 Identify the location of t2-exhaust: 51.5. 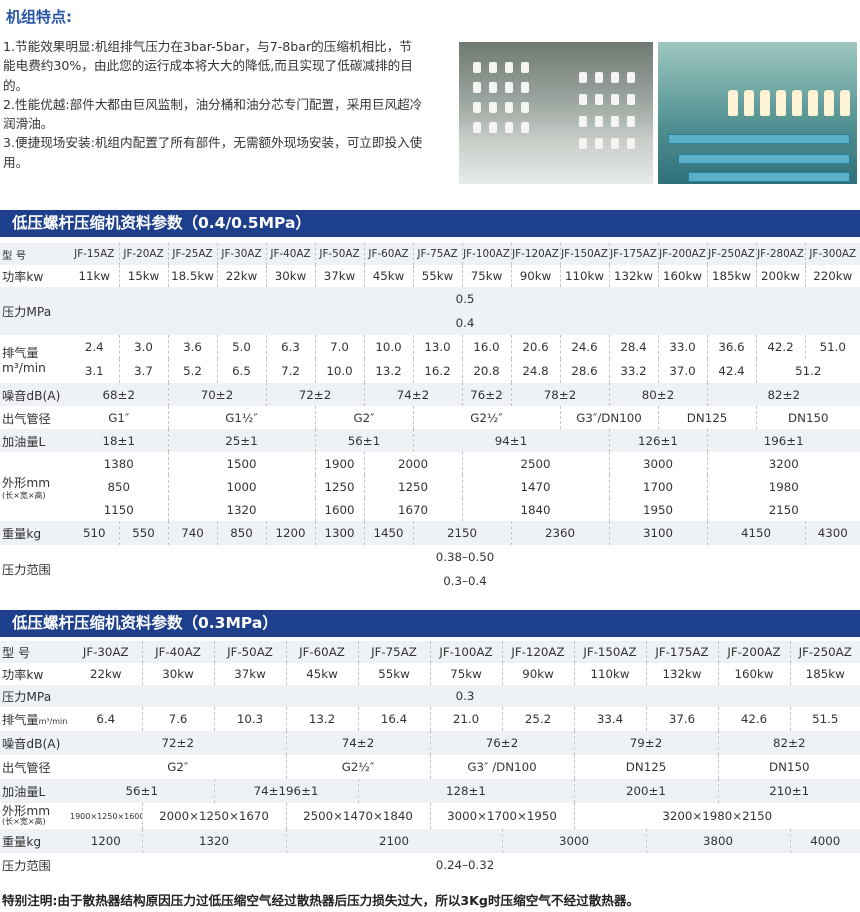
(825, 719).